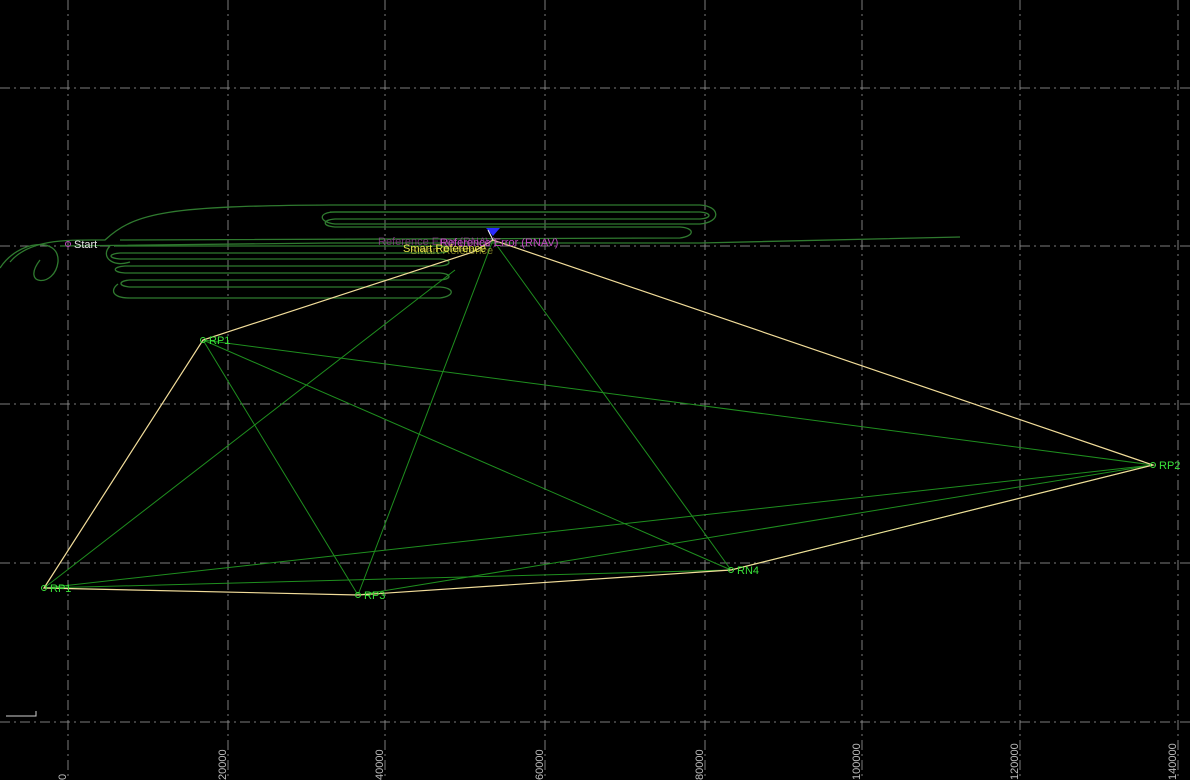 The height and width of the screenshot is (780, 1190). I want to click on start-marker, so click(68, 244).